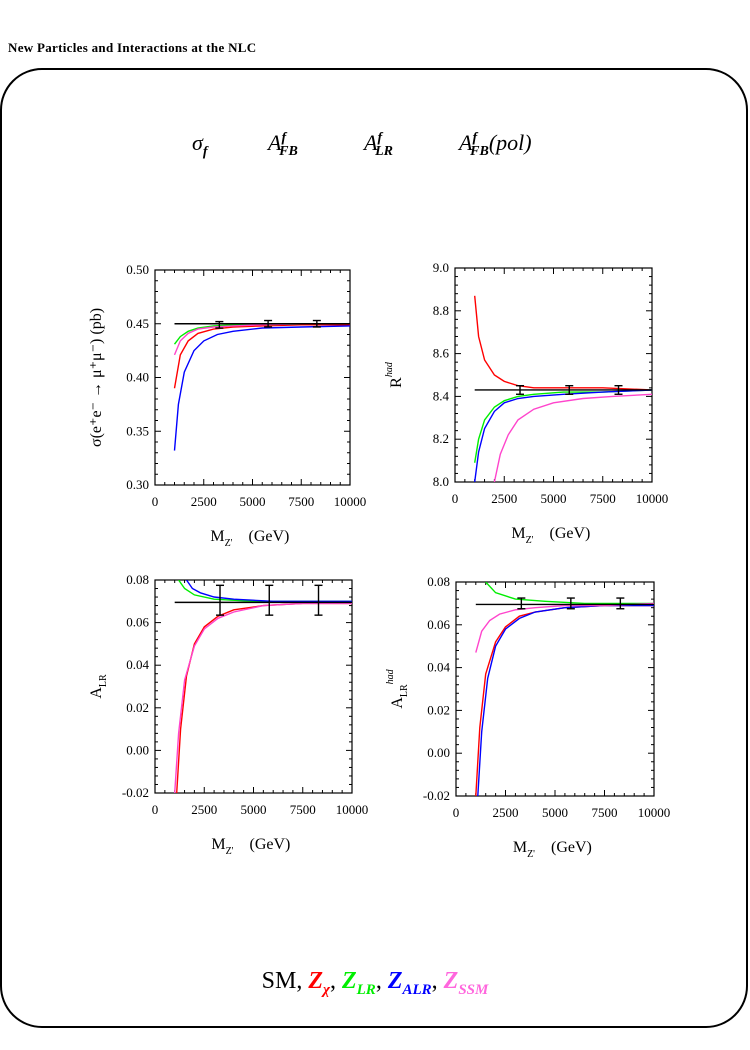 This screenshot has width=750, height=1050. I want to click on legend-zalr: ZALR, so click(409, 983).